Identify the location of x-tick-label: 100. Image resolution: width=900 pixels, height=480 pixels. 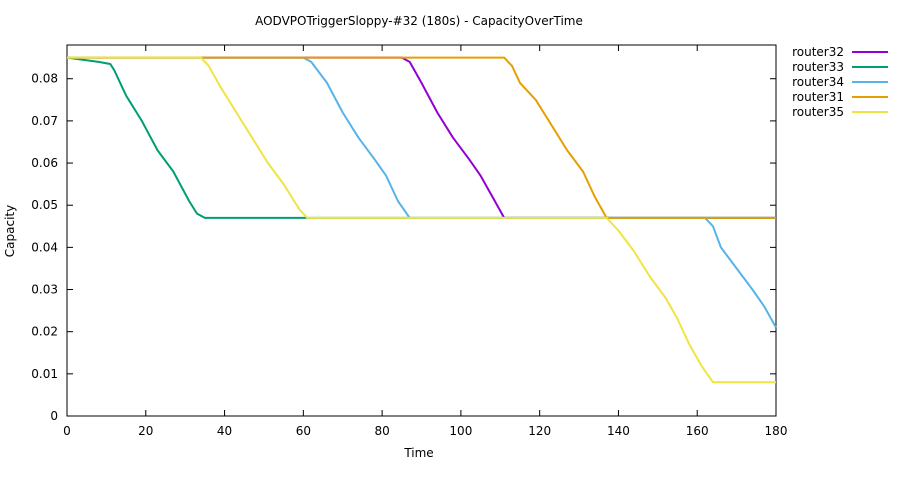
(460, 431).